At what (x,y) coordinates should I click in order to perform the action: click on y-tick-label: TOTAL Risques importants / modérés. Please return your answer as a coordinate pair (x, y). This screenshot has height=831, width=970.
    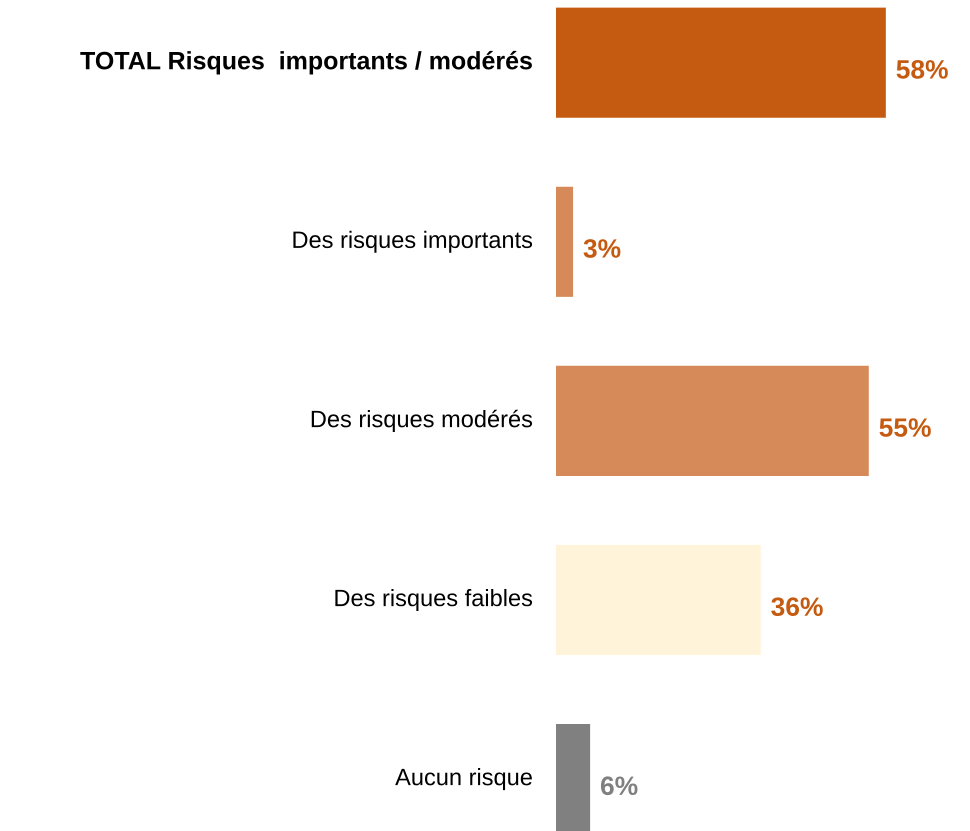
    Looking at the image, I should click on (306, 62).